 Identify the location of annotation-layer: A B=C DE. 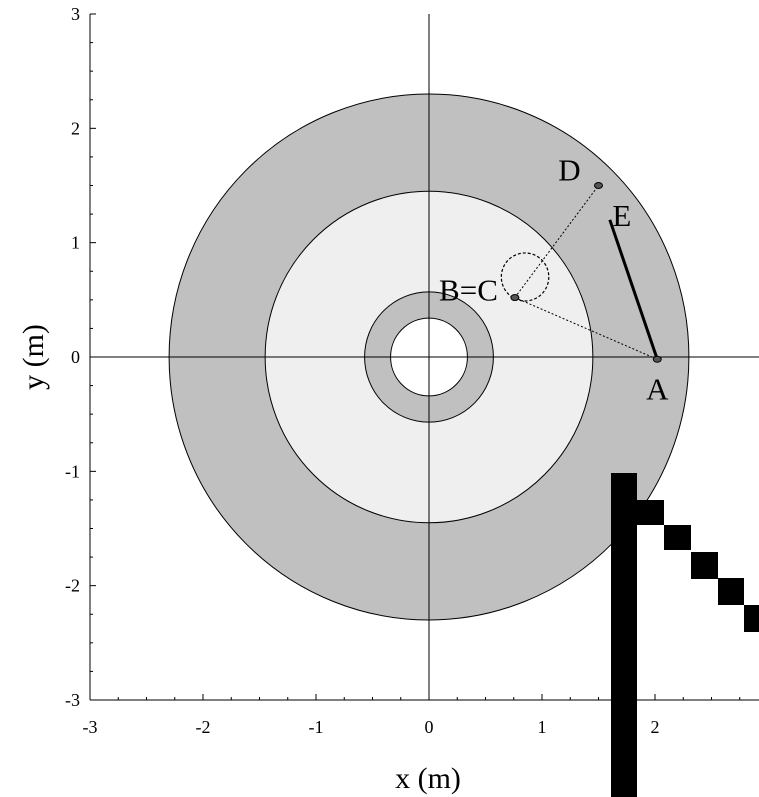
(554, 280).